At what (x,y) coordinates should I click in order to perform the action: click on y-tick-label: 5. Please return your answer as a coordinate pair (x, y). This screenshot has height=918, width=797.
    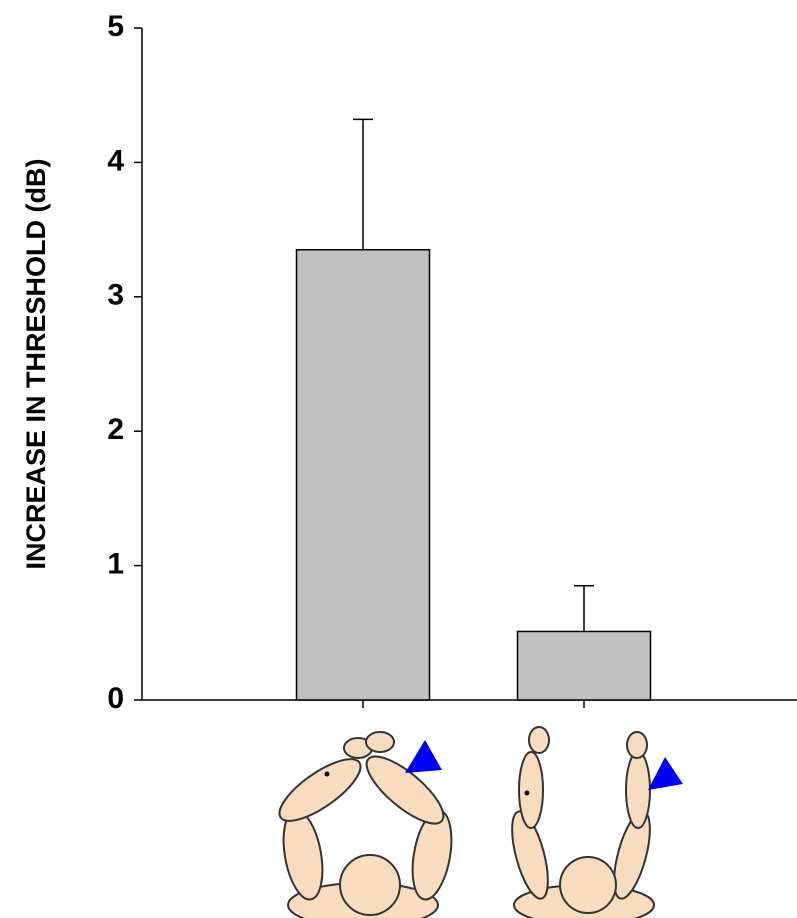
    Looking at the image, I should click on (115, 26).